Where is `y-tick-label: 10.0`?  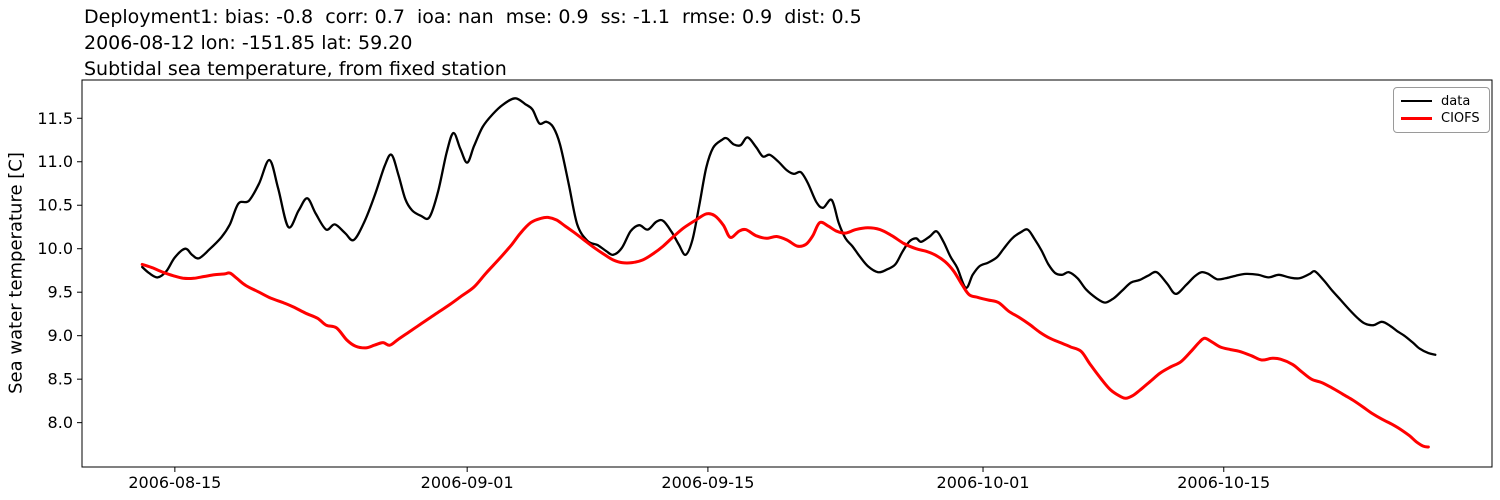
y-tick-label: 10.0 is located at coordinates (55, 248).